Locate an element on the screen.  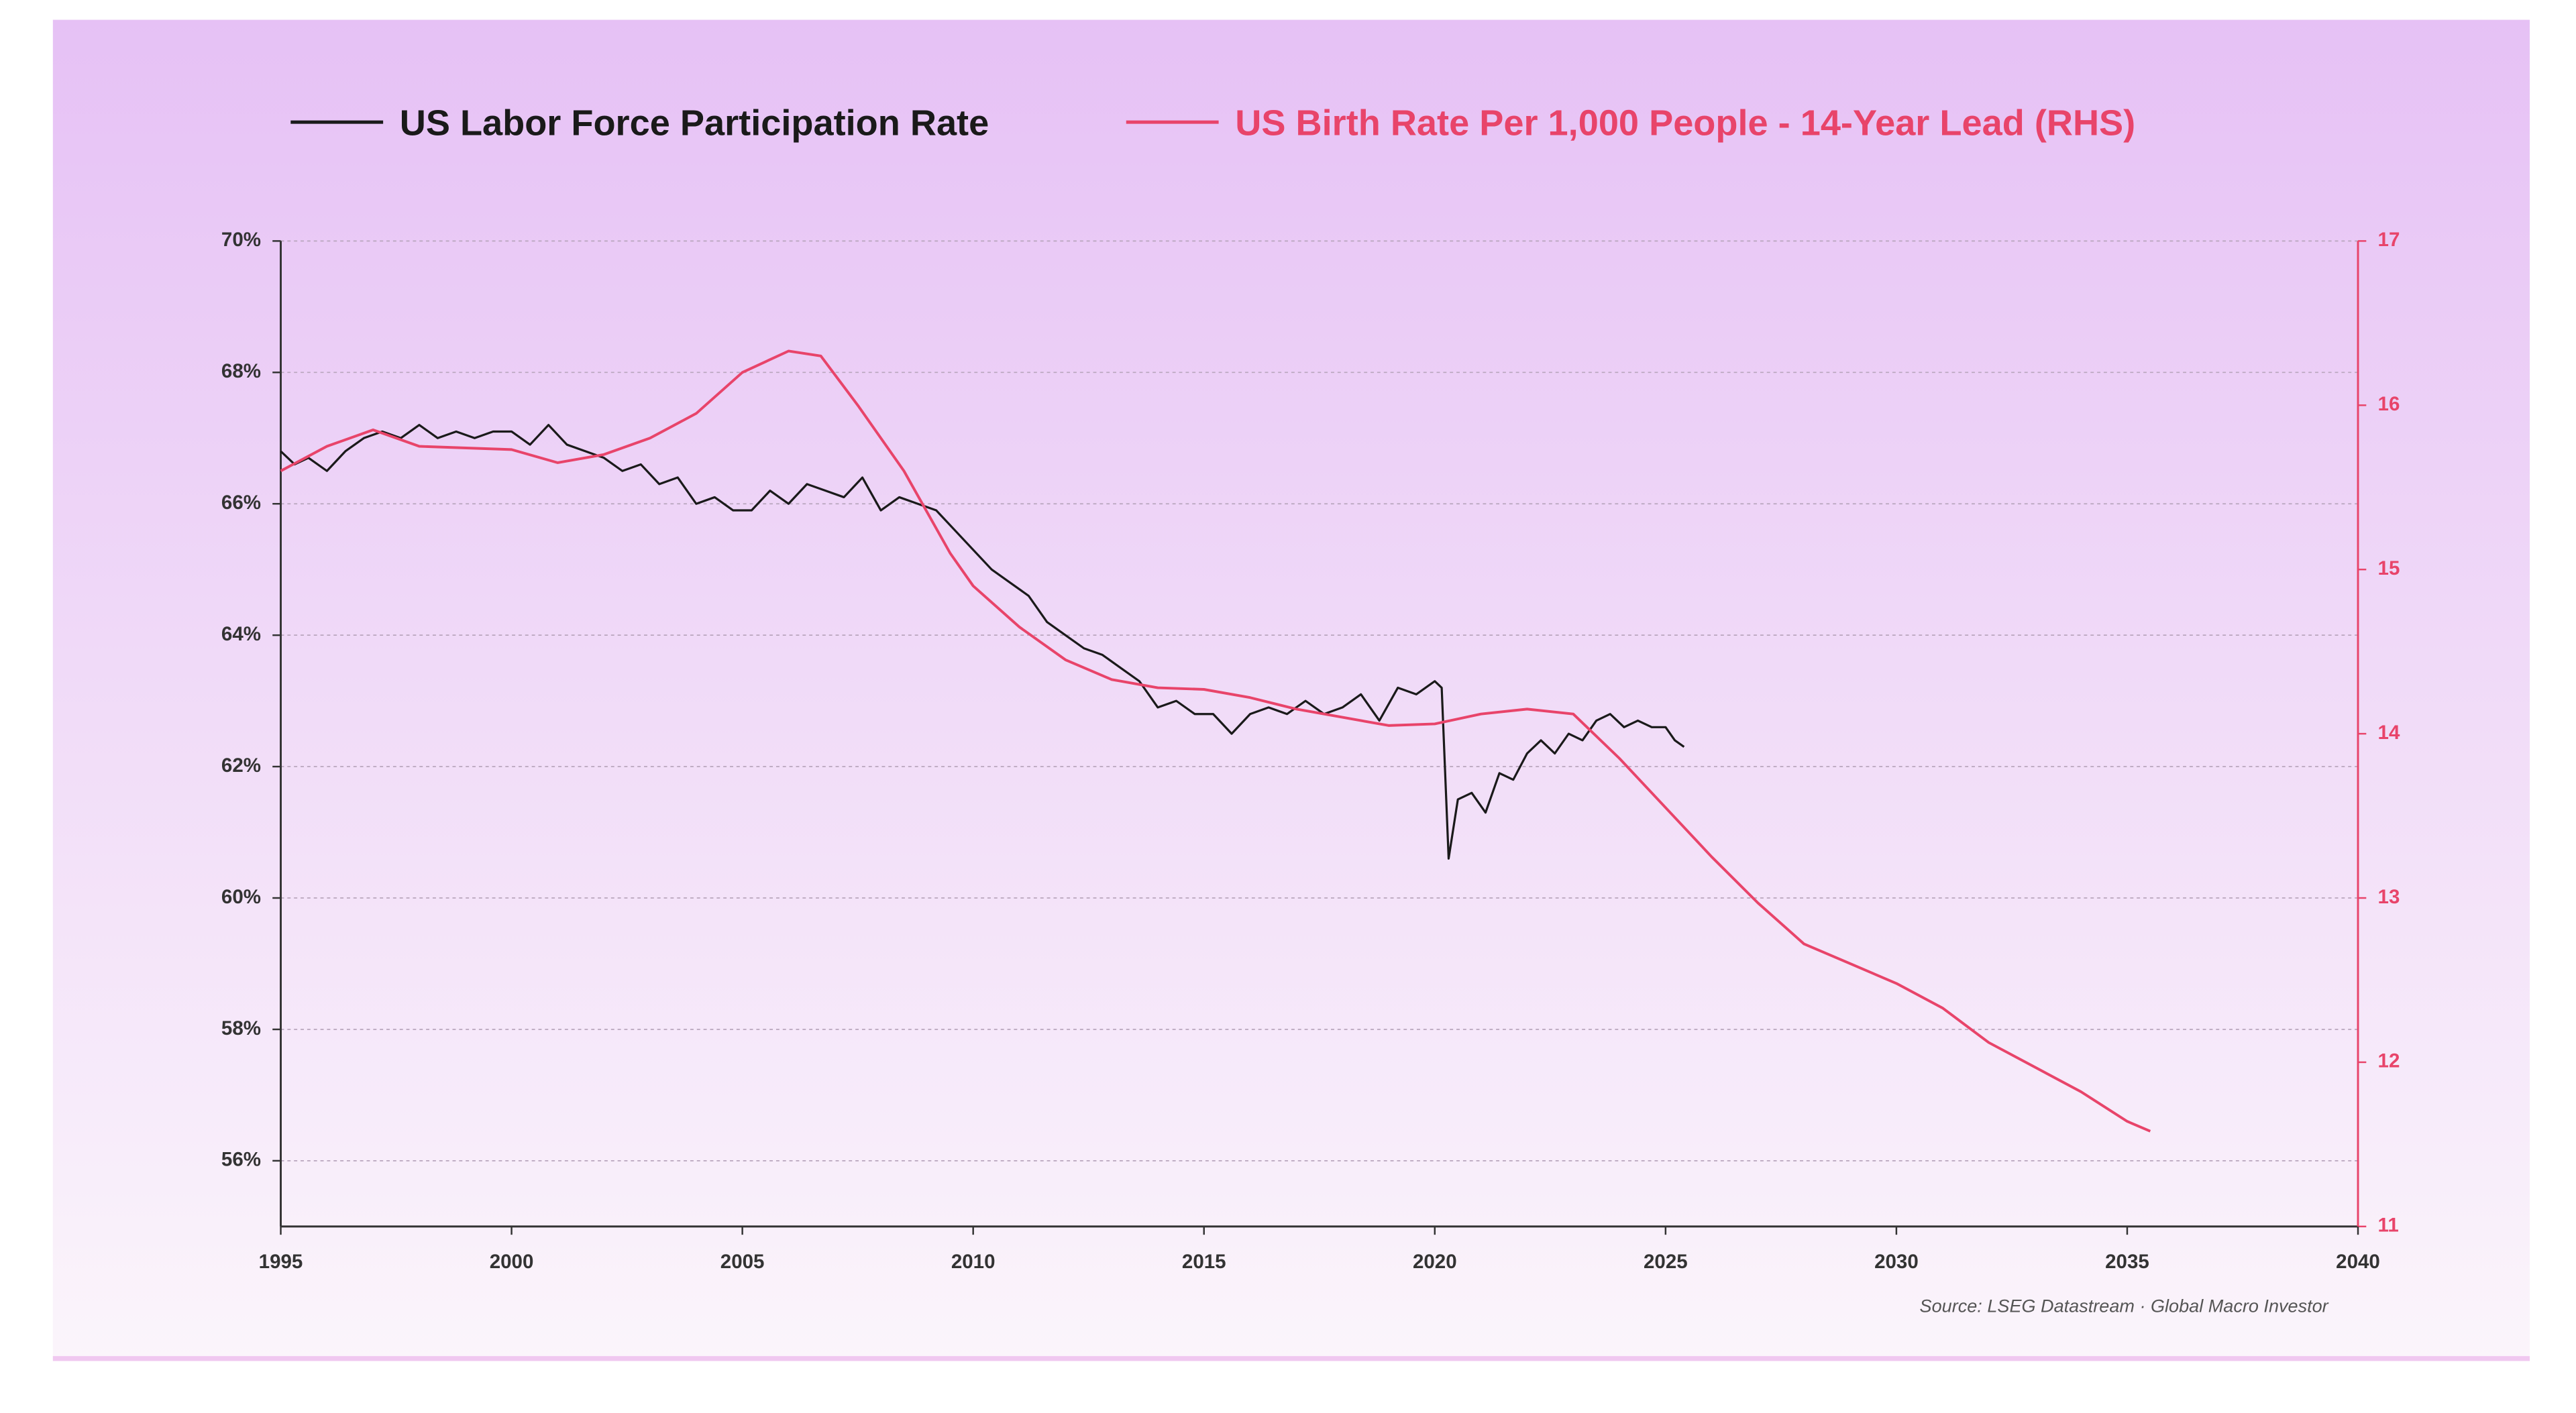
y2-tick-label: 12 is located at coordinates (2389, 1061).